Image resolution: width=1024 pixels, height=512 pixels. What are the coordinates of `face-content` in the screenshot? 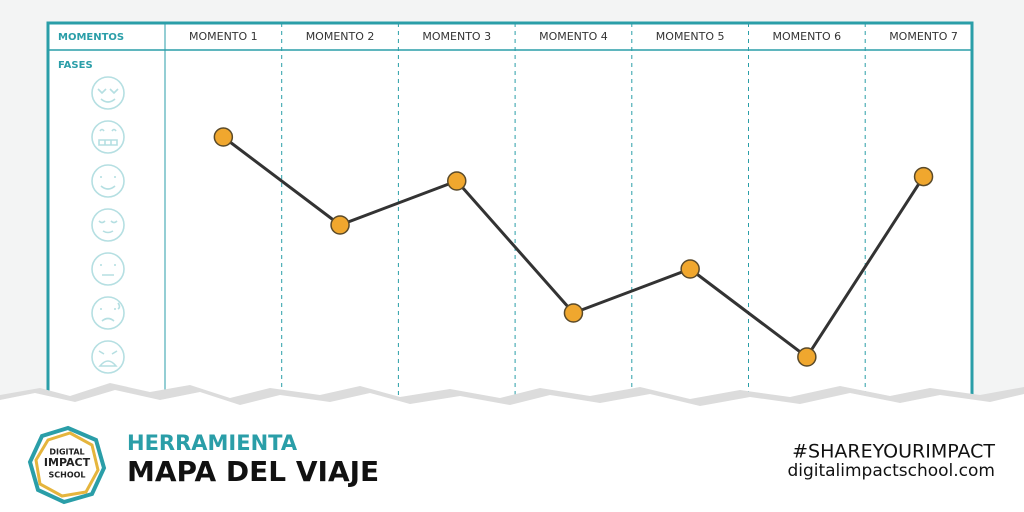 It's located at (108, 225).